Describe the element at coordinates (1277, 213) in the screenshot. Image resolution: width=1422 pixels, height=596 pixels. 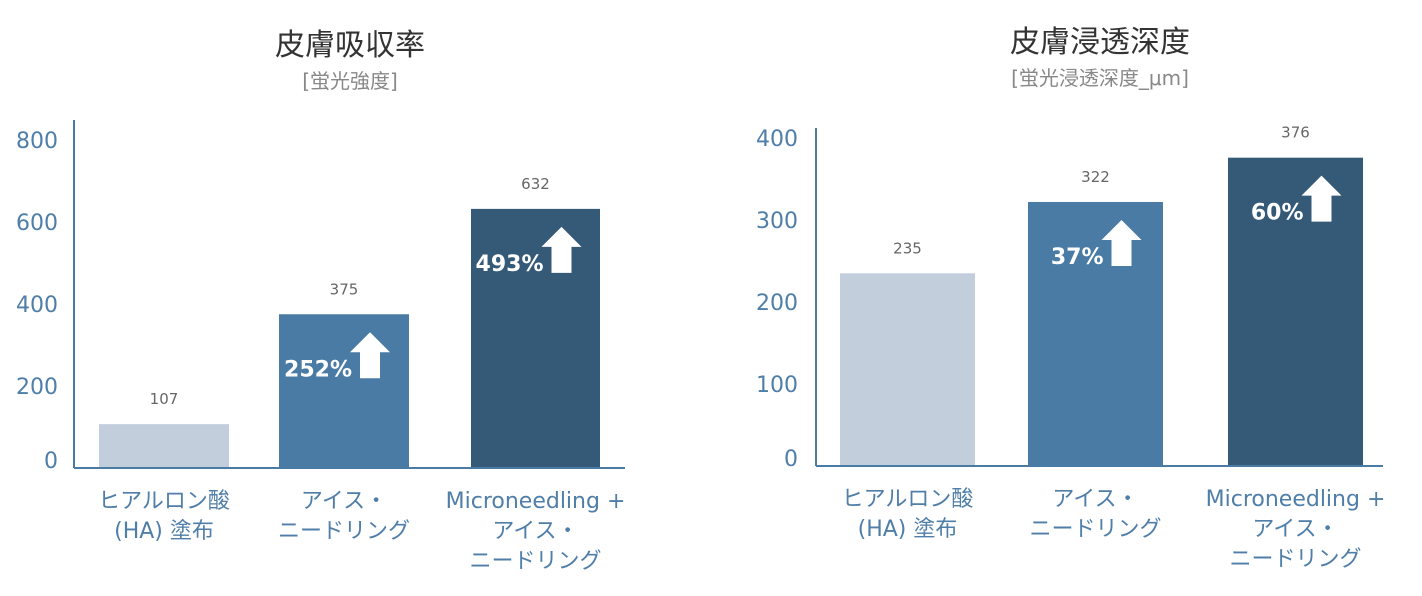
I see `increase-label: 60%` at that location.